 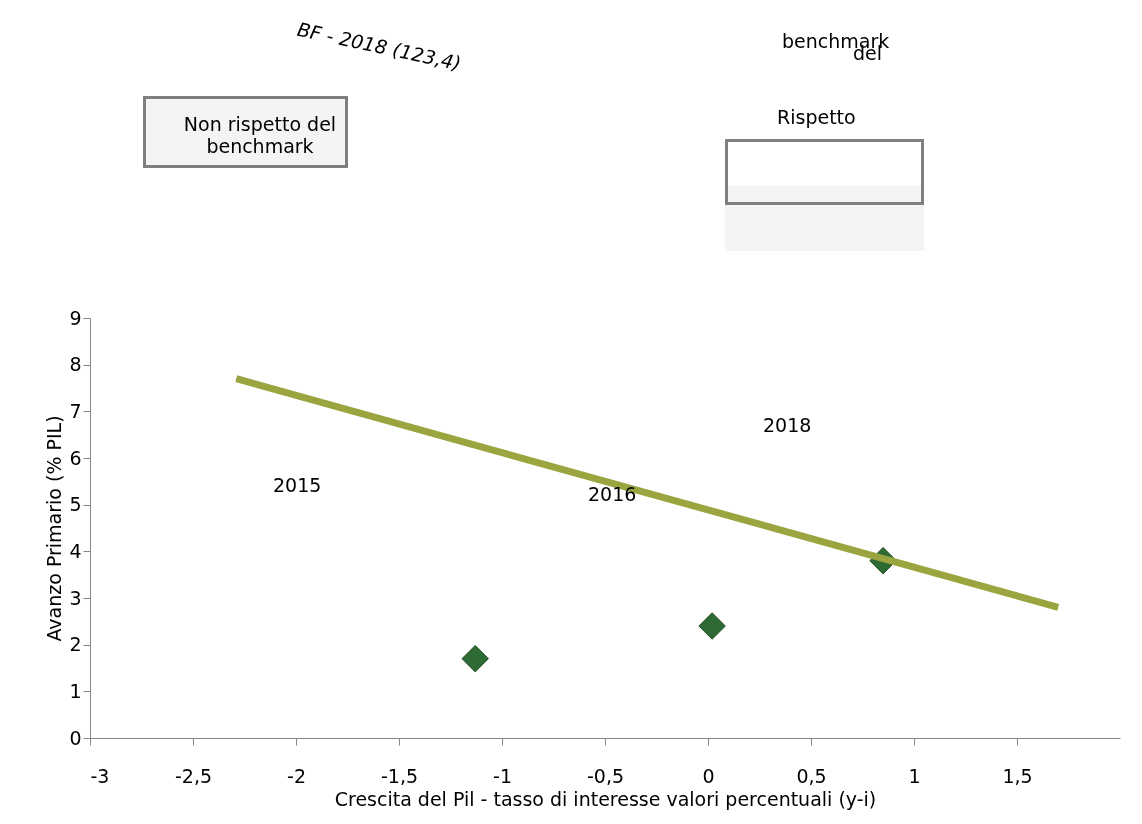 I want to click on y-tick-label: 1, so click(x=75, y=690).